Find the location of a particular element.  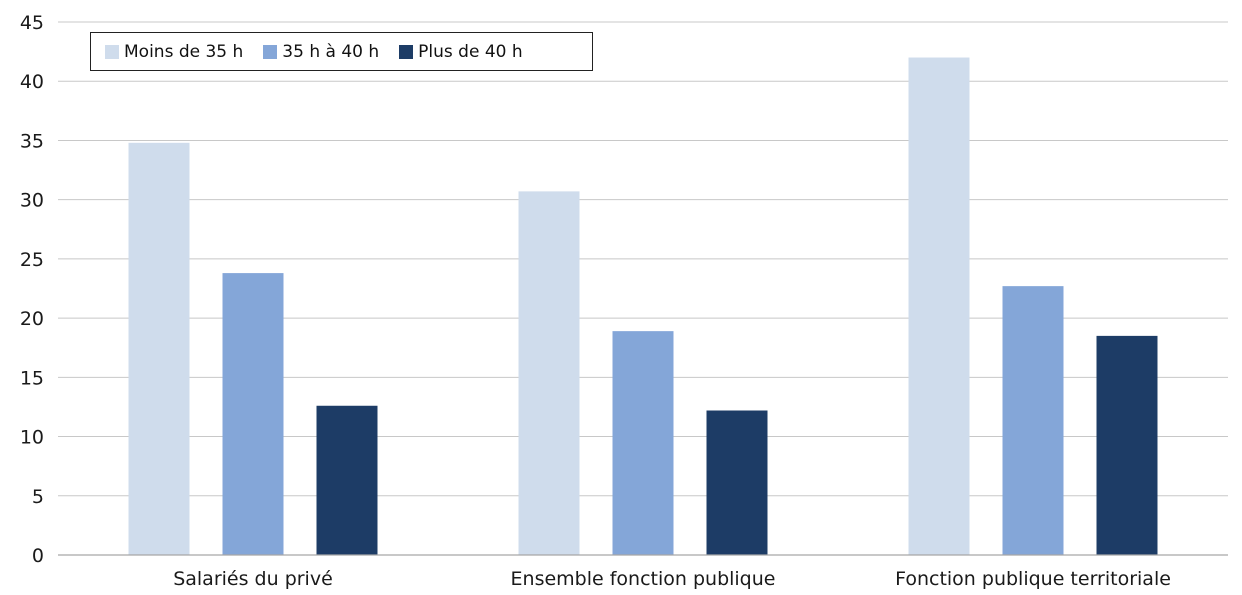

y-tick-label: 25 is located at coordinates (32, 260).